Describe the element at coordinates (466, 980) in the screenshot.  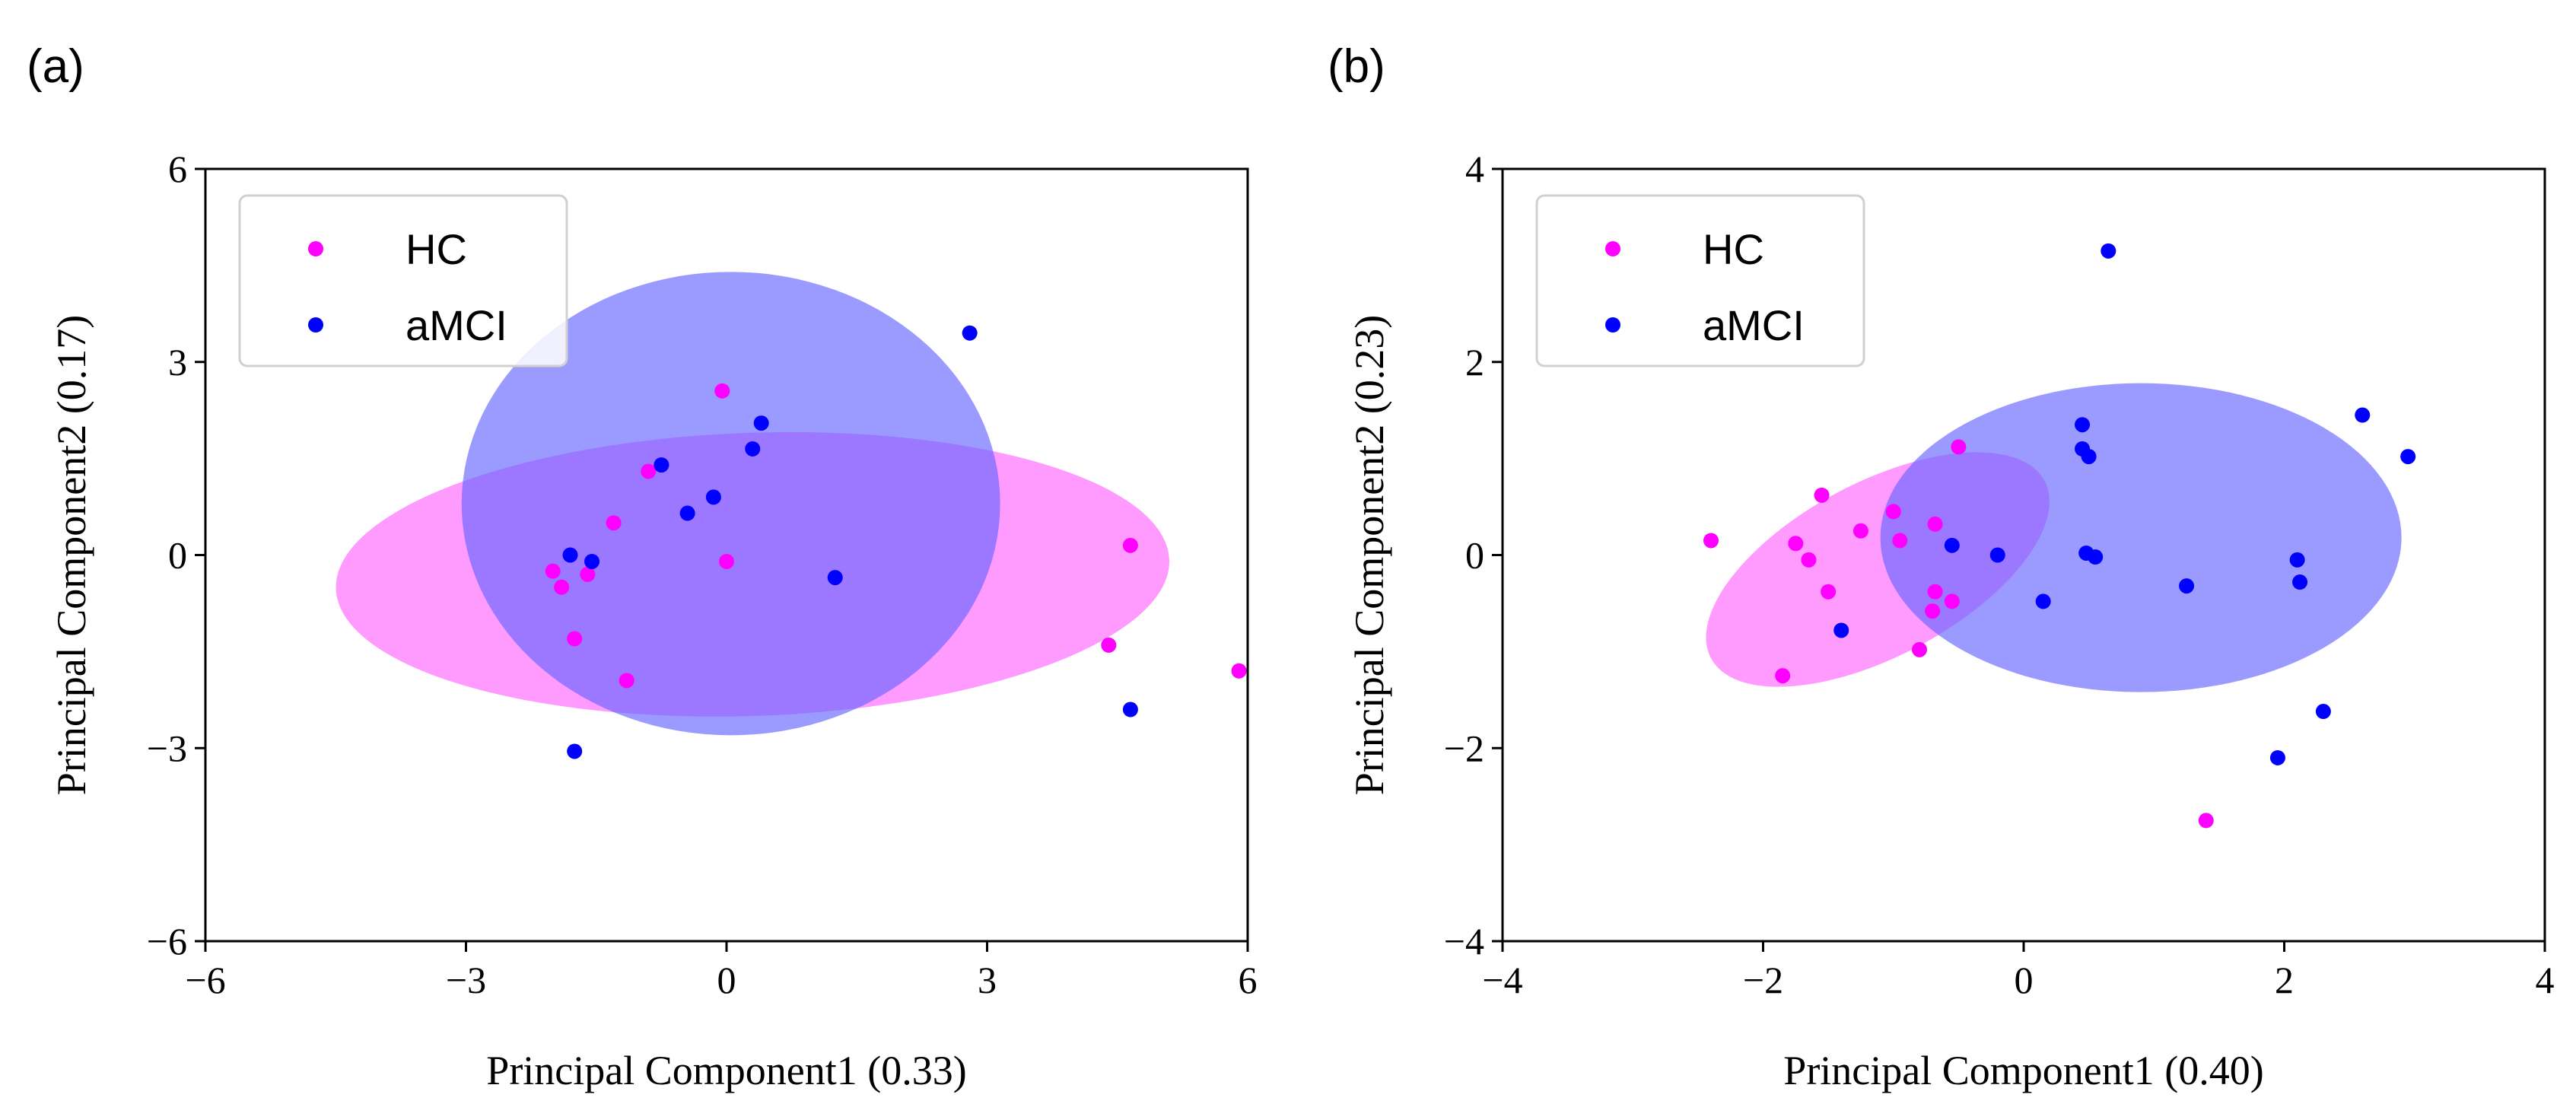
I see `x-tick-label: −3` at that location.